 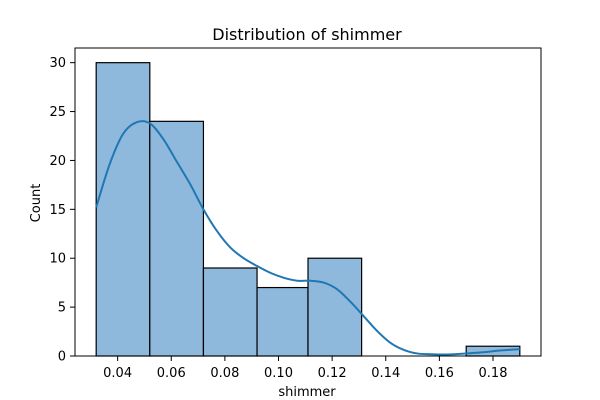 What do you see at coordinates (117, 373) in the screenshot?
I see `x-tick-label: 0.04` at bounding box center [117, 373].